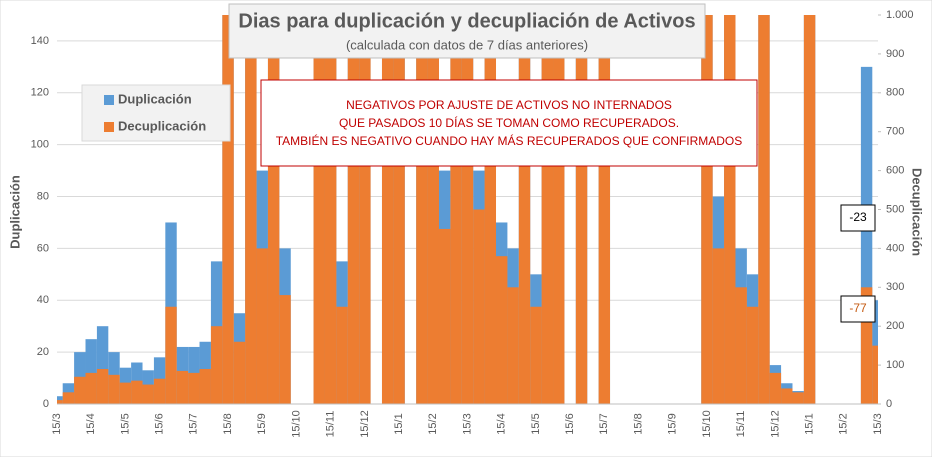 Image resolution: width=932 pixels, height=457 pixels. I want to click on x-tick-label: 15/10, so click(296, 424).